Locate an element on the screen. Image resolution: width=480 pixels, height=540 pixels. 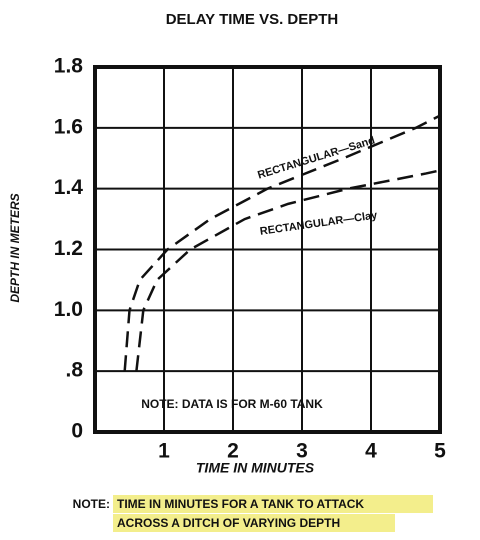
y-tick-label: 1.8 is located at coordinates (69, 66).